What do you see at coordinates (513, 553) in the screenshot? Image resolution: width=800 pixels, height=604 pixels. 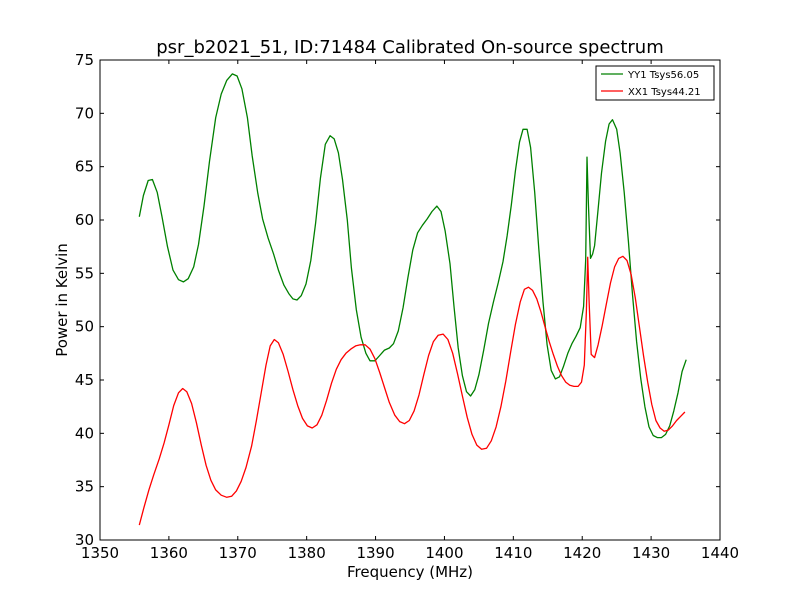 I see `x-tick-label: 1410` at bounding box center [513, 553].